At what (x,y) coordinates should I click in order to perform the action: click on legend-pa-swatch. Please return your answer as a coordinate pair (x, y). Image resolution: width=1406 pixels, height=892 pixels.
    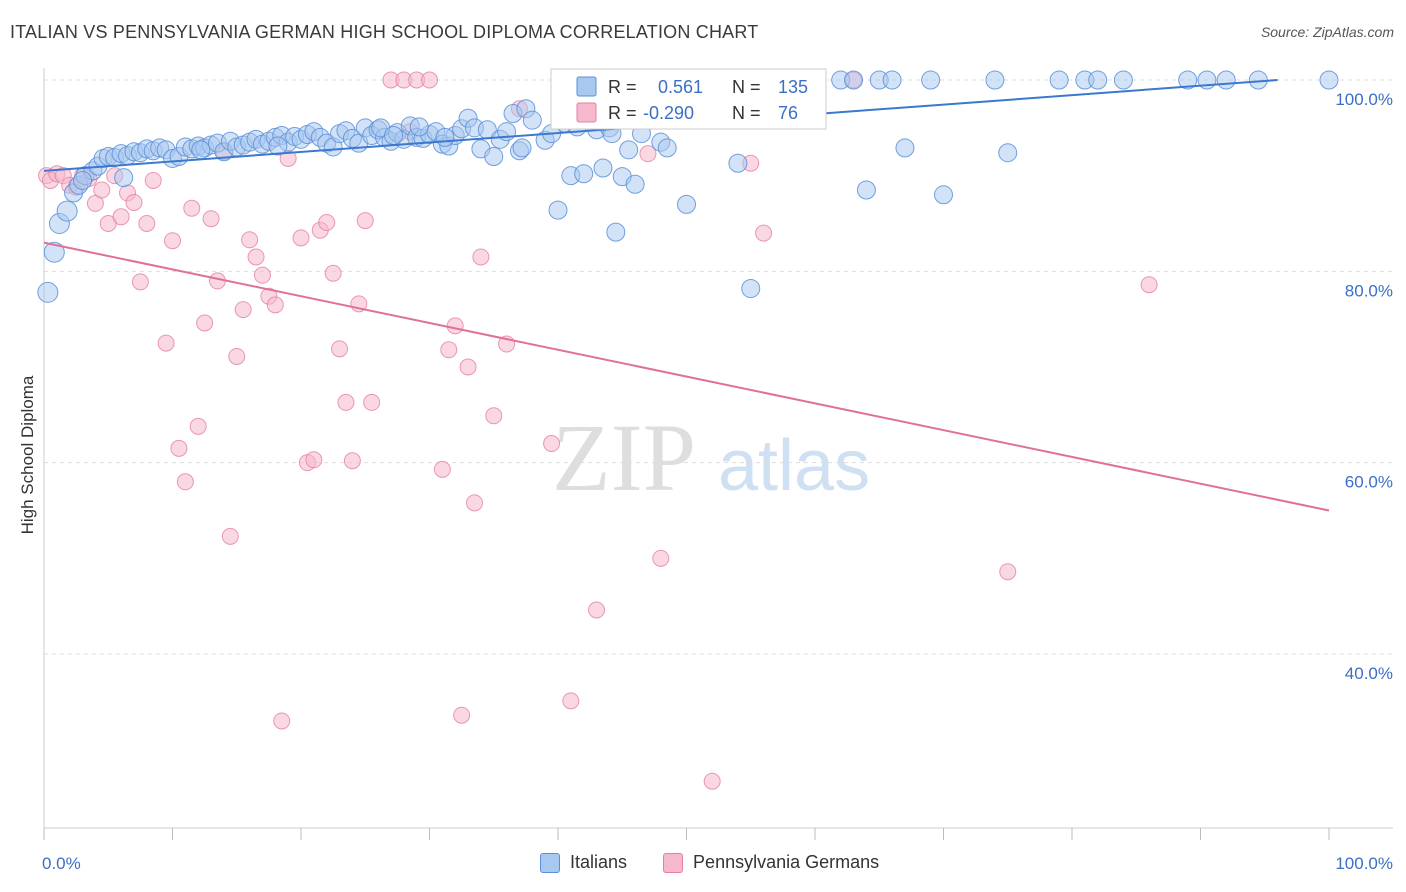
    Looking at the image, I should click on (586, 112).